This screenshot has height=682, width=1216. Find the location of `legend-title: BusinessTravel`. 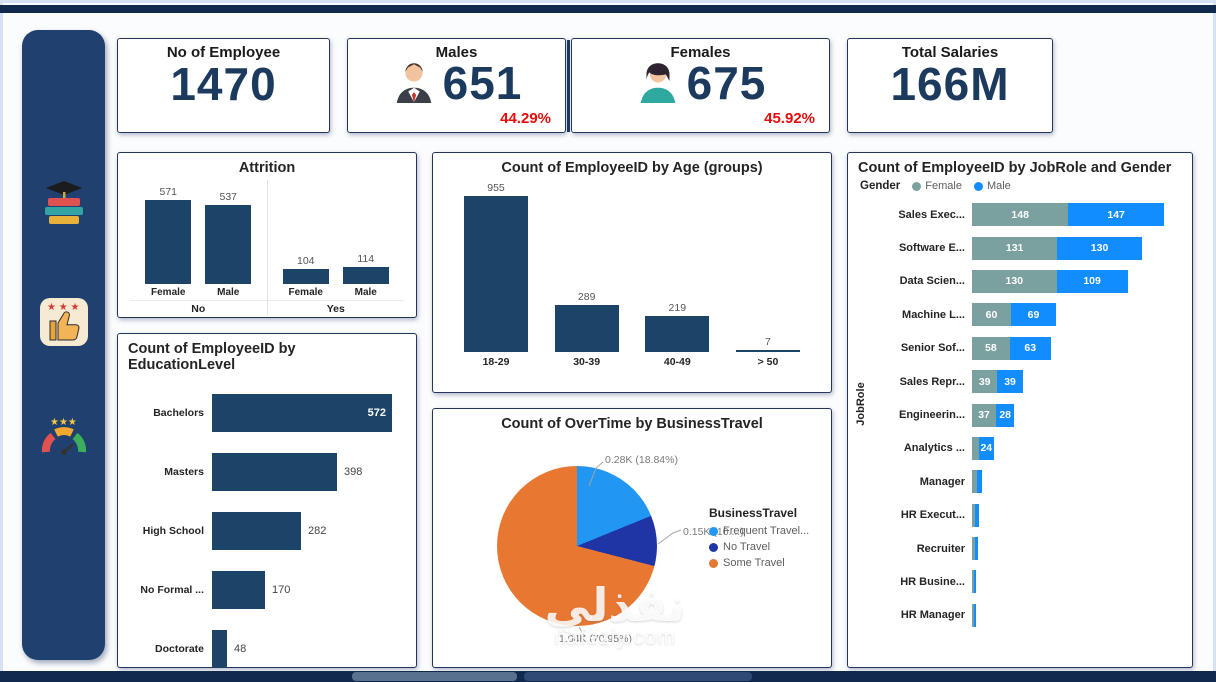

legend-title: BusinessTravel is located at coordinates (753, 513).